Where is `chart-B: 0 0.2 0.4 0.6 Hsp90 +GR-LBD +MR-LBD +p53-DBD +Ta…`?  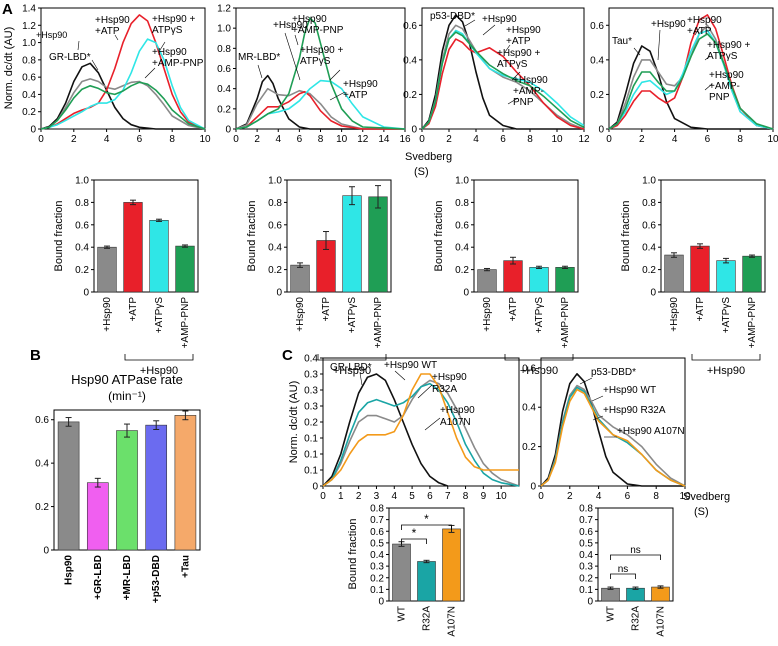
chart-B: 0 0.2 0.4 0.6 Hsp90 +GR-LBD +MR-LBD +p53-DBD +Ta… is located at coordinates (118, 487).